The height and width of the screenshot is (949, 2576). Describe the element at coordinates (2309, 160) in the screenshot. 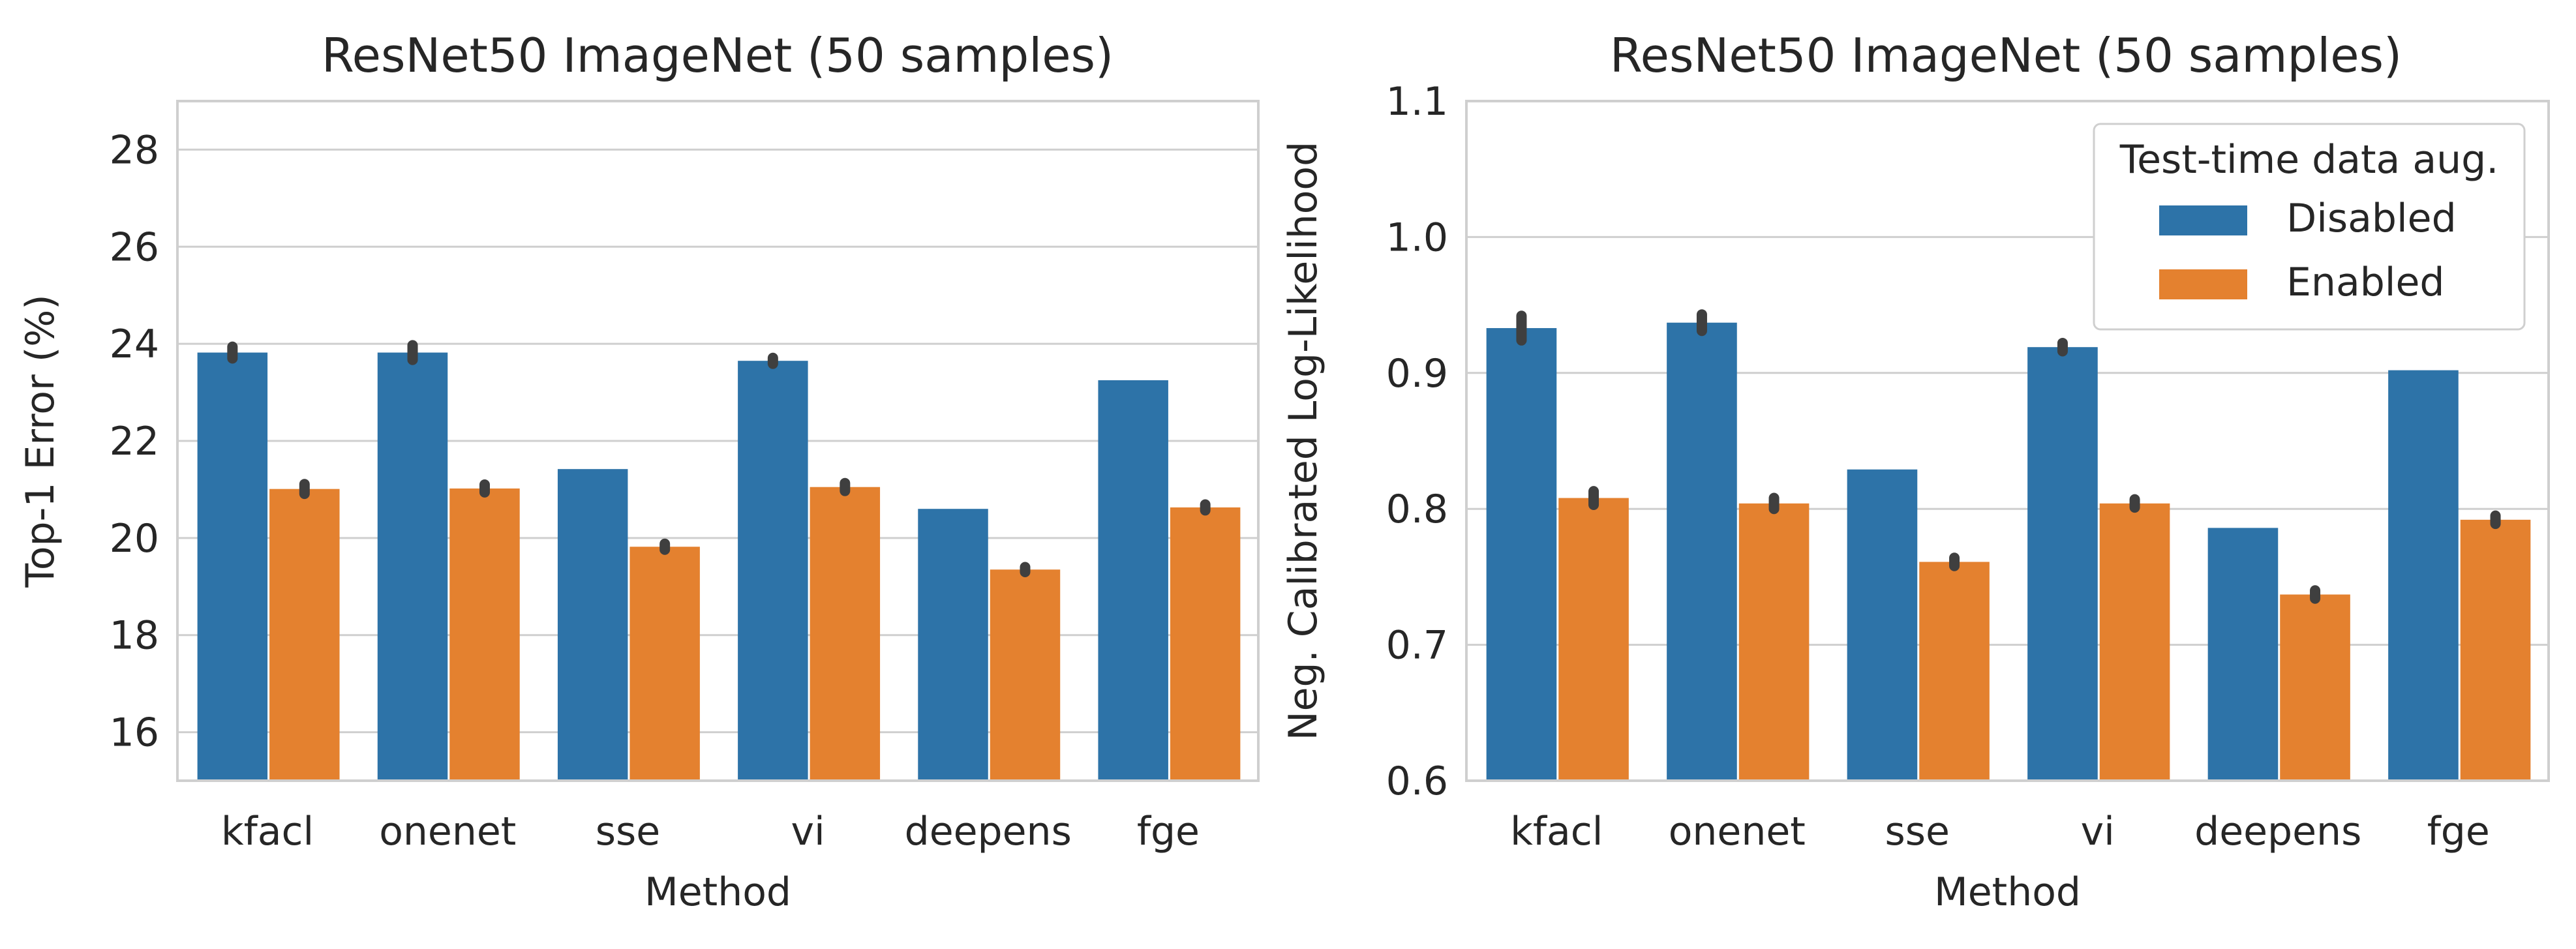

I see `legend-title: Test-time data aug.` at that location.